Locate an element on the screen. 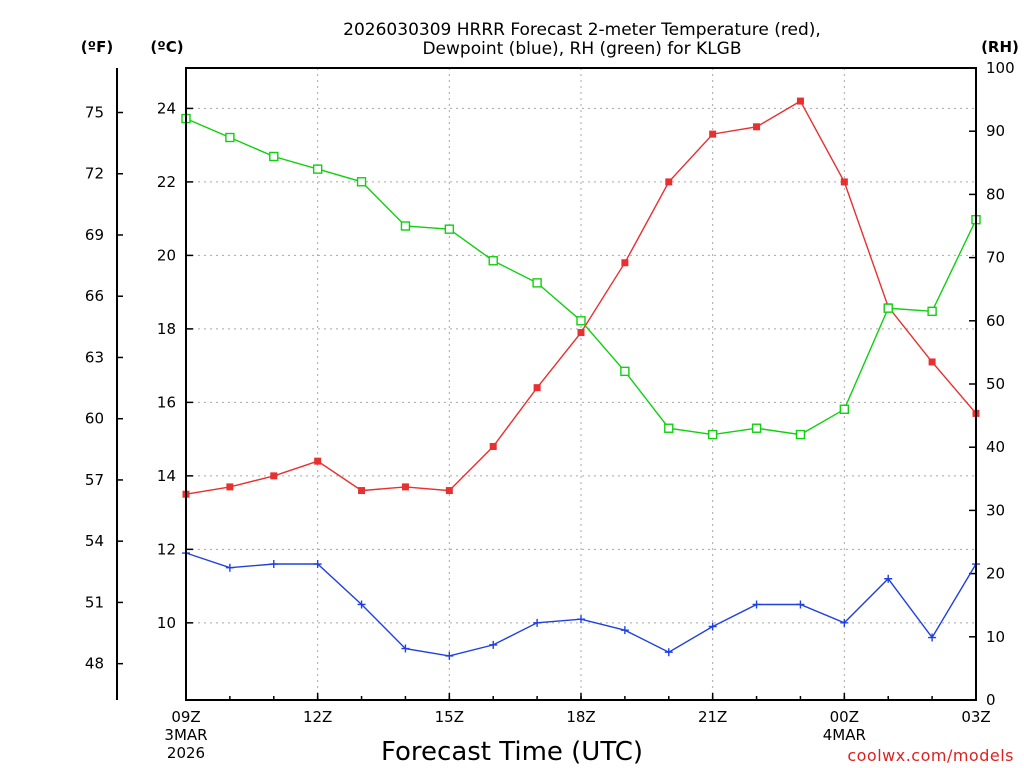 Image resolution: width=1024 pixels, height=768 pixels. source-credit: coolwx.com/models is located at coordinates (930, 755).